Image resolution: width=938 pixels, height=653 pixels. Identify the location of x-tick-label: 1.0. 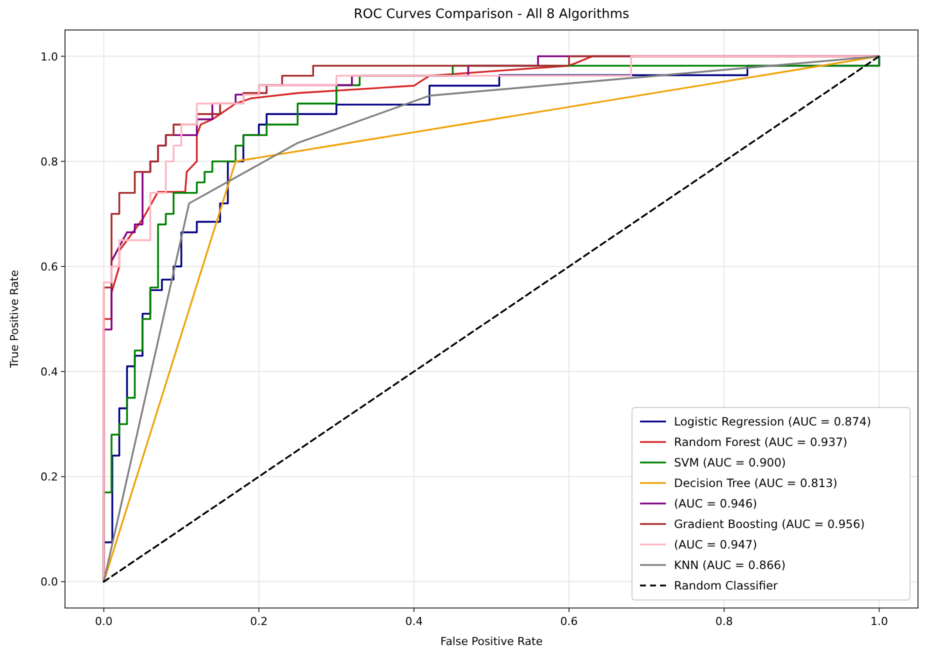
(879, 621).